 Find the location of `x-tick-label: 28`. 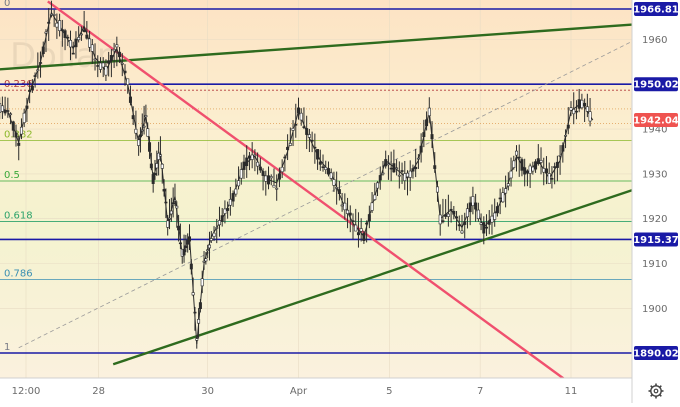

x-tick-label: 28 is located at coordinates (98, 391).